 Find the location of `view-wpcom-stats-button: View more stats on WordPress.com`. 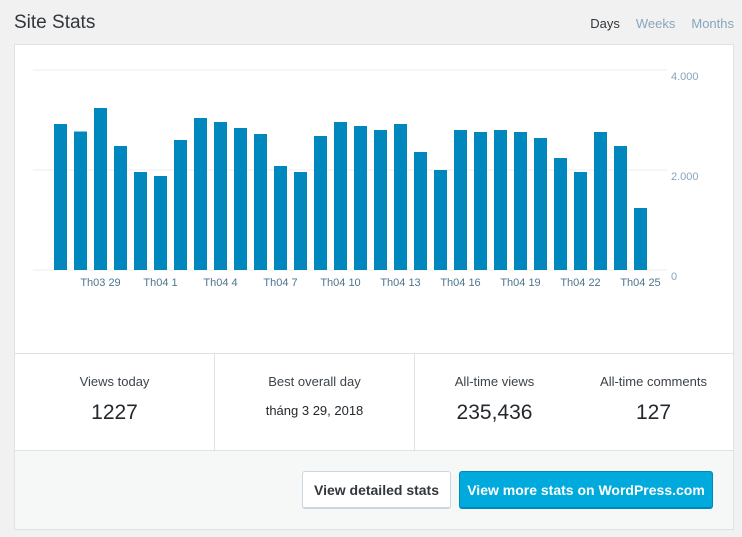

view-wpcom-stats-button: View more stats on WordPress.com is located at coordinates (586, 490).